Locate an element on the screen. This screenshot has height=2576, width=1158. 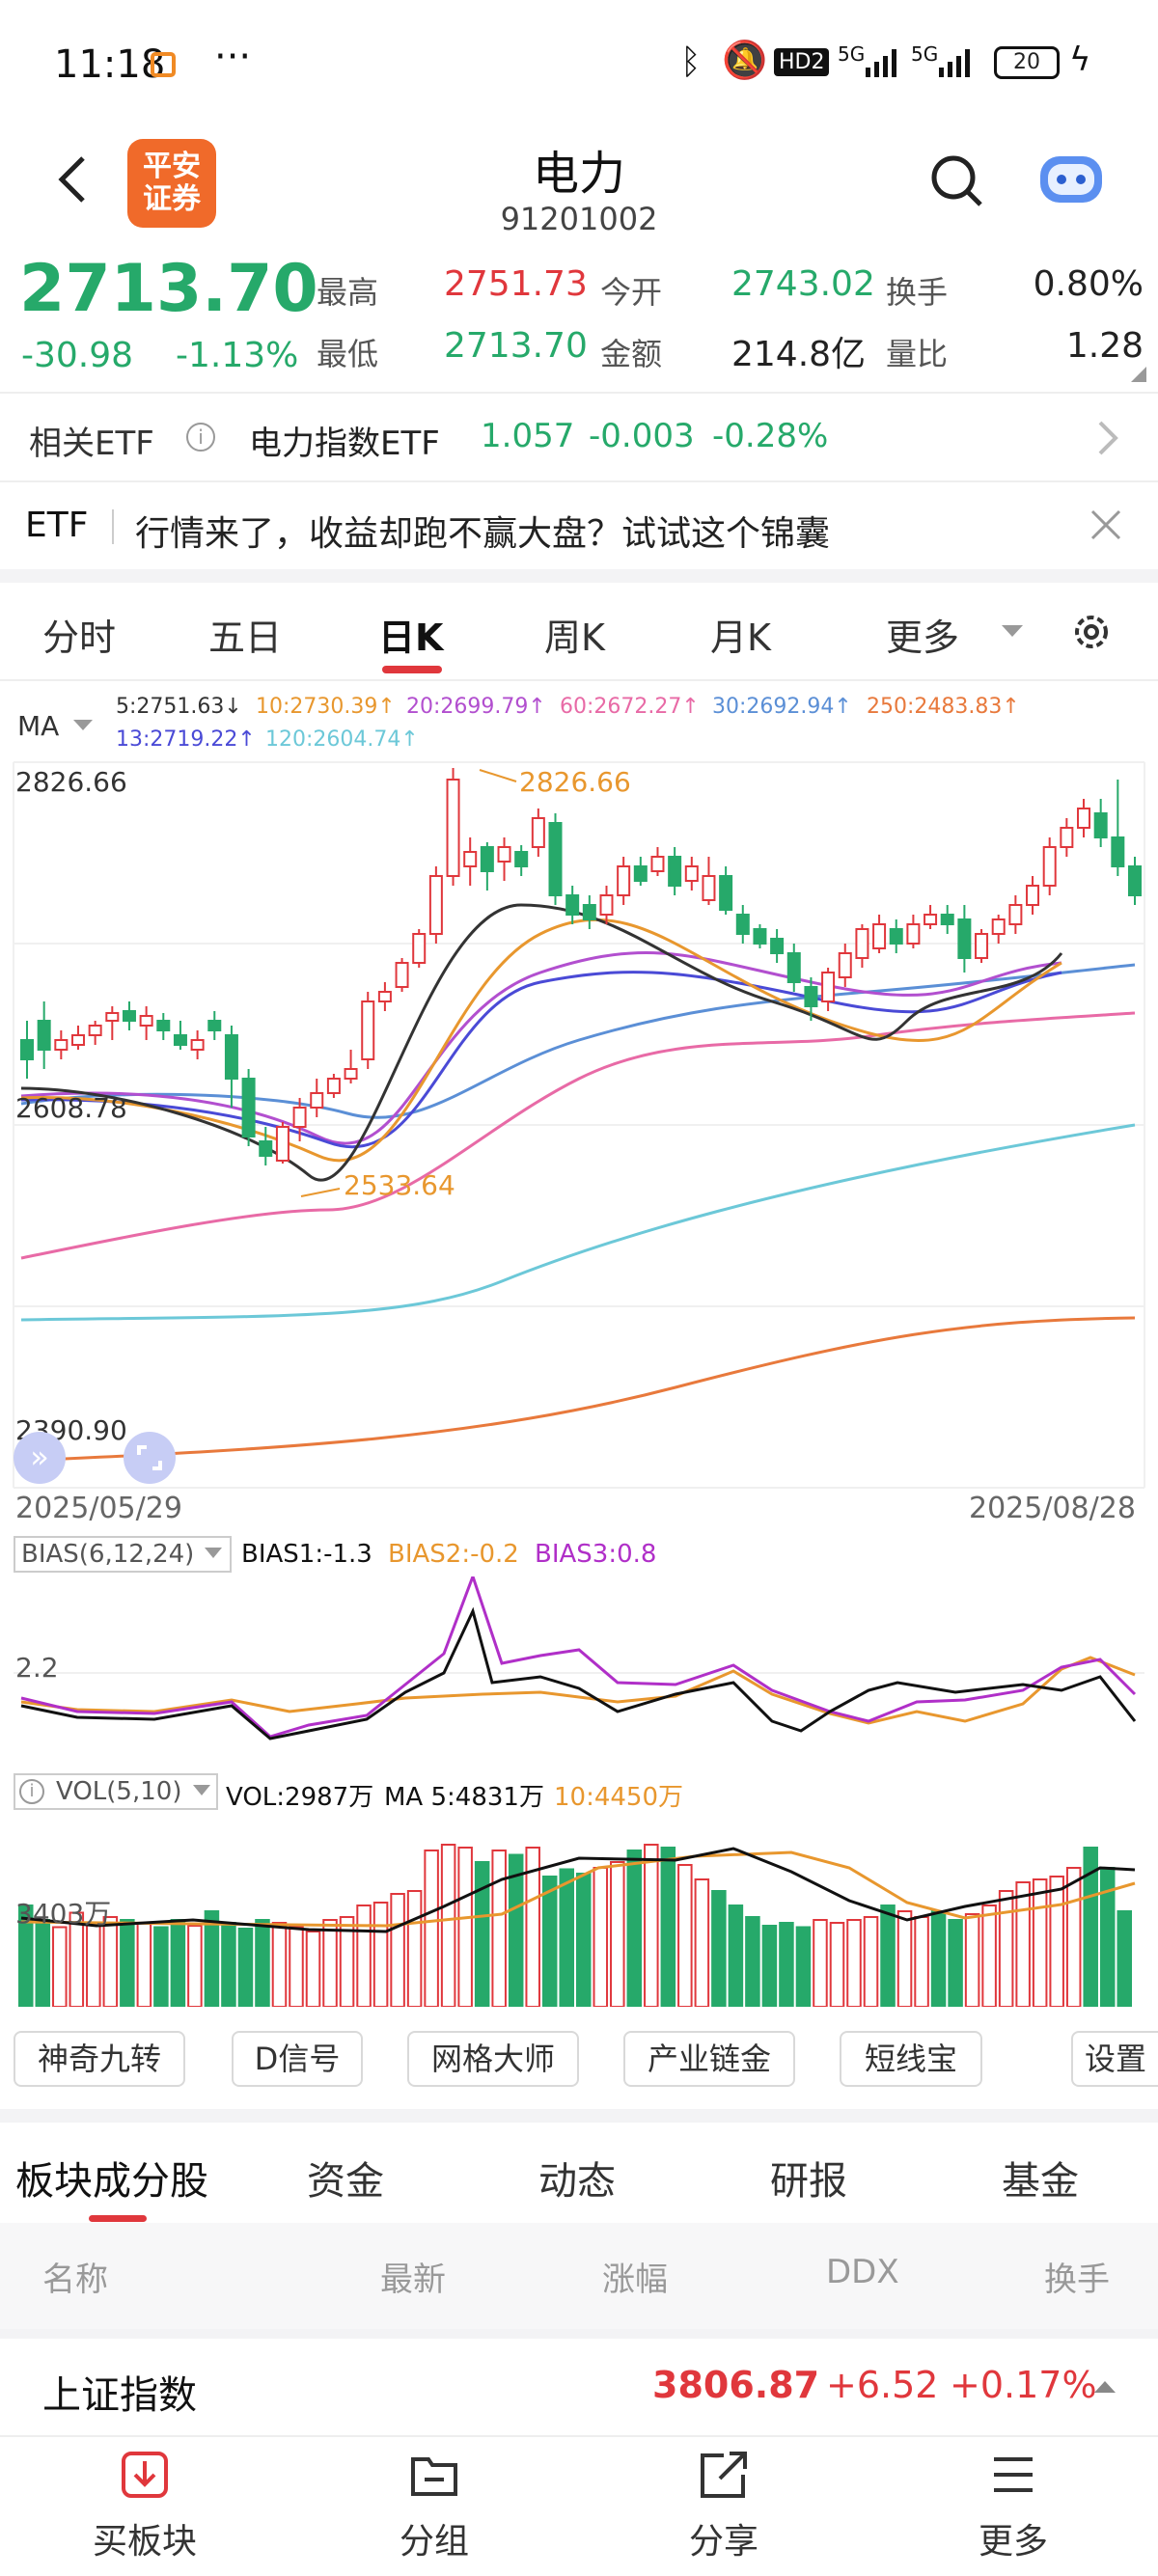
tab-five-day: 五日 is located at coordinates (245, 638).